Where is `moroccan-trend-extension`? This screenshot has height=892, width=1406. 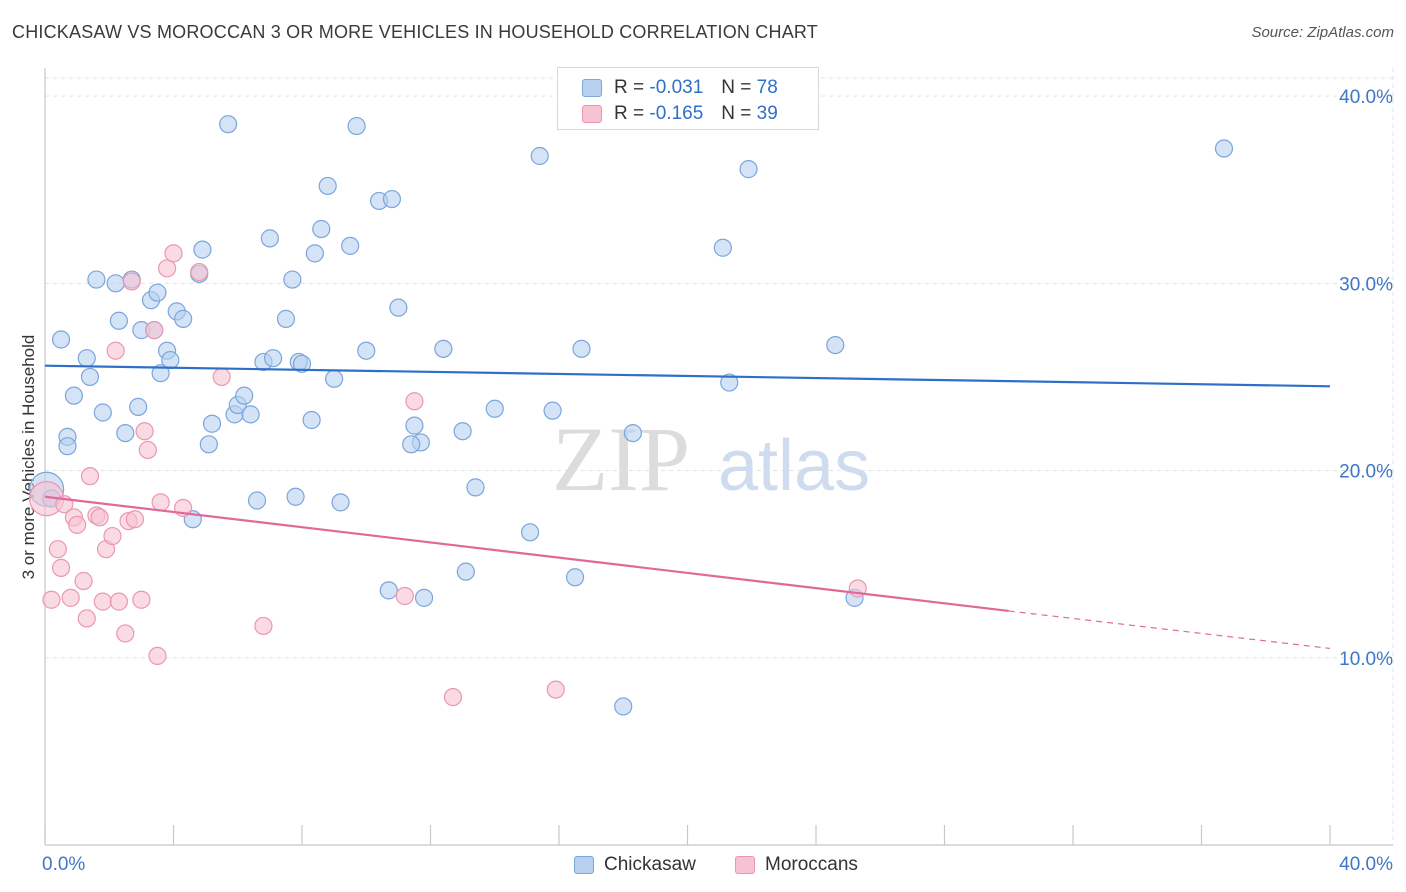 moroccan-trend-extension is located at coordinates (1169, 630).